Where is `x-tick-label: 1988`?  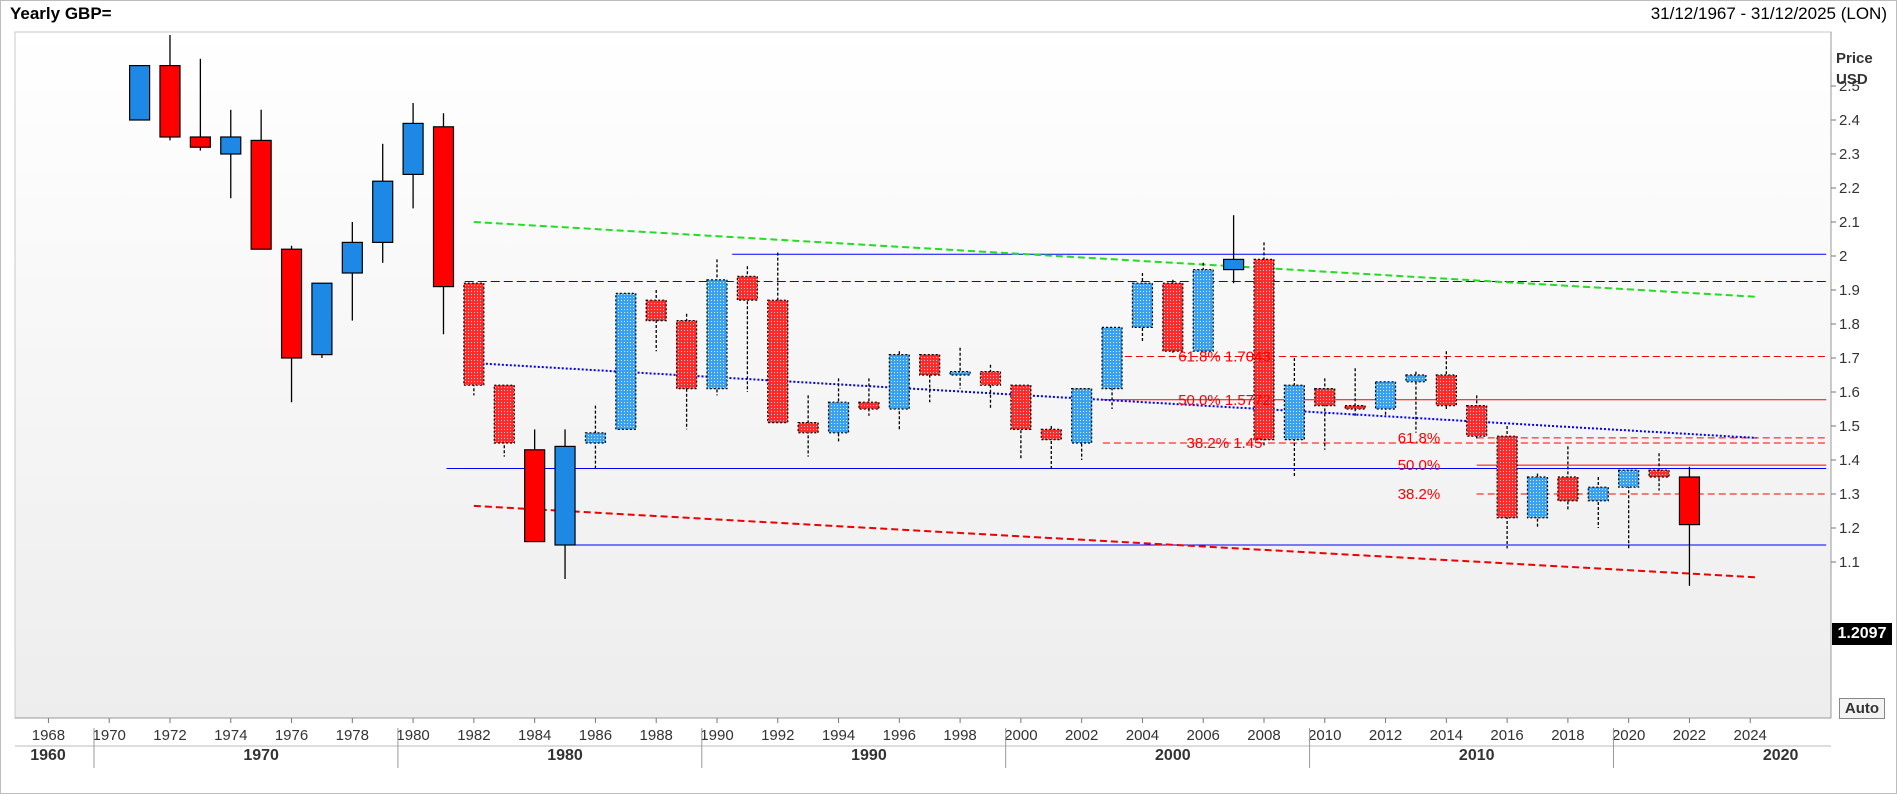 x-tick-label: 1988 is located at coordinates (656, 735).